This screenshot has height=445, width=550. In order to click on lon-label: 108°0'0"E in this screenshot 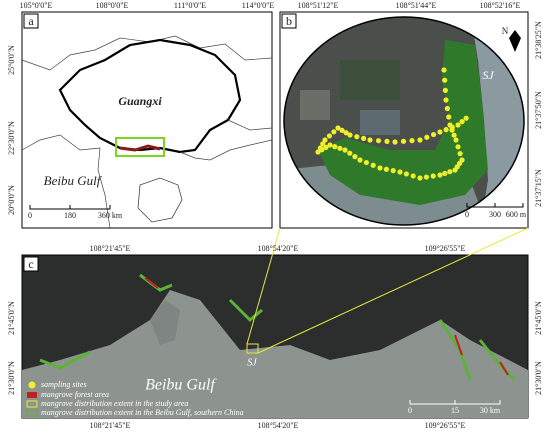, I will do `click(112, 5)`.